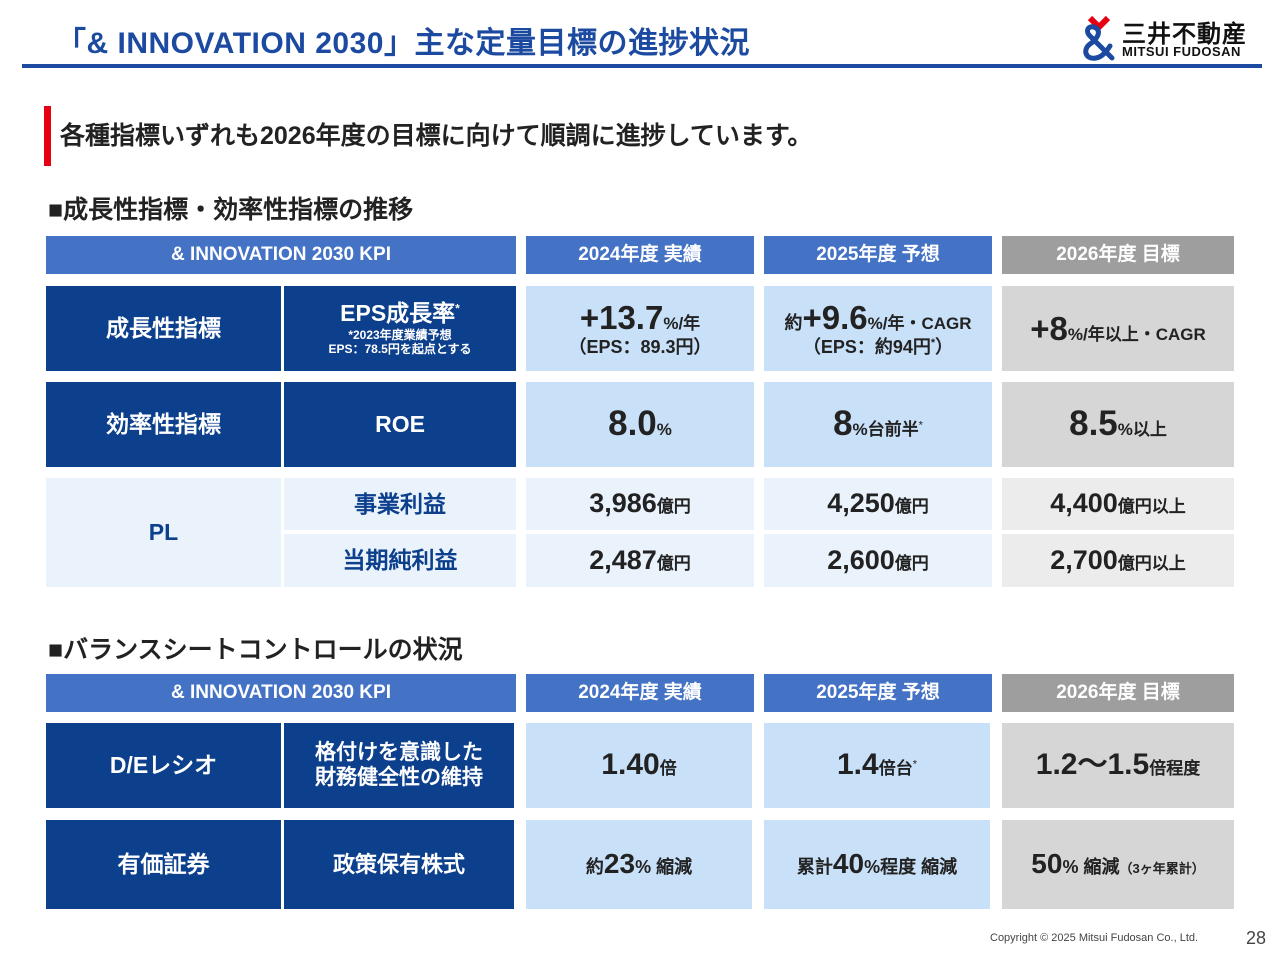 This screenshot has width=1280, height=960. Describe the element at coordinates (1118, 255) in the screenshot. I see `header-fy2026: 2026年度 目標` at that location.